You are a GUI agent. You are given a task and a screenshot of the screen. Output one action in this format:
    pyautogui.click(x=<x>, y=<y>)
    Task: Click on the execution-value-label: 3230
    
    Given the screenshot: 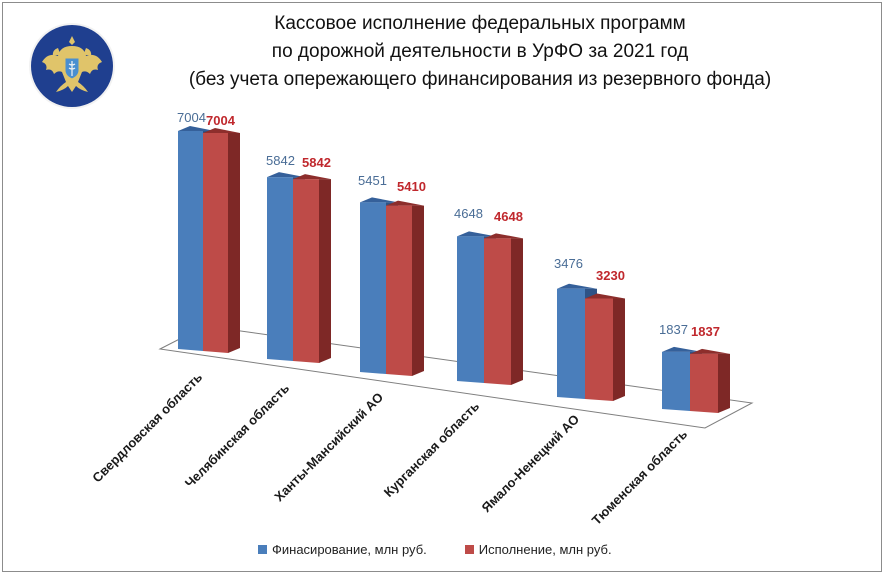 What is the action you would take?
    pyautogui.click(x=610, y=275)
    